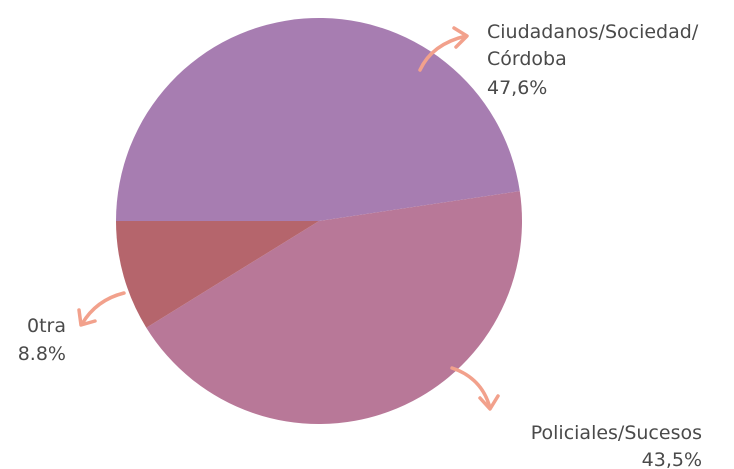  Describe the element at coordinates (616, 445) in the screenshot. I see `slice-label-policiales: Policiales/Sucesos 43,5%` at that location.